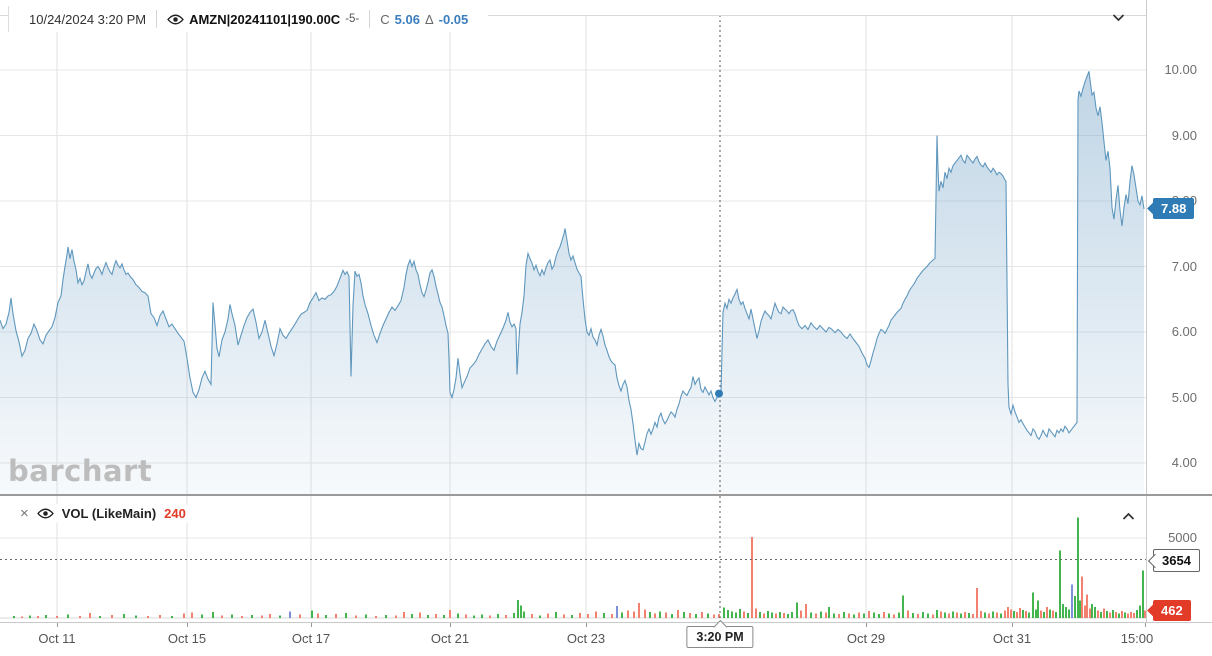 Image resolution: width=1212 pixels, height=656 pixels. What do you see at coordinates (1184, 135) in the screenshot?
I see `price-axis-label: 9.00` at bounding box center [1184, 135].